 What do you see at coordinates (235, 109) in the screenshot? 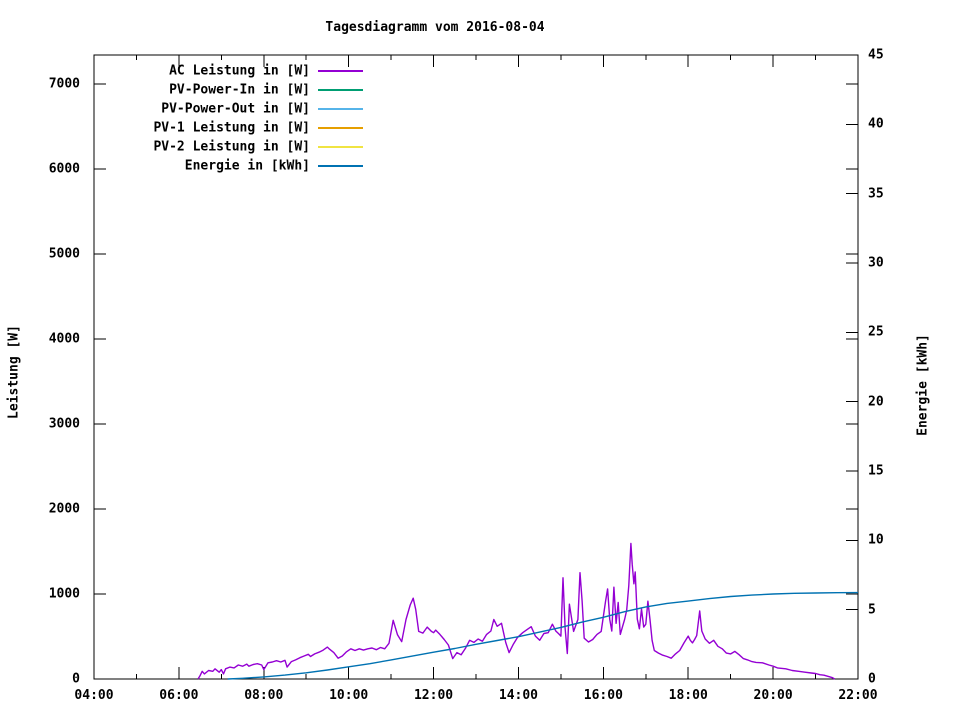
I see `legend-label: PV-Power-Out in [W]` at bounding box center [235, 109].